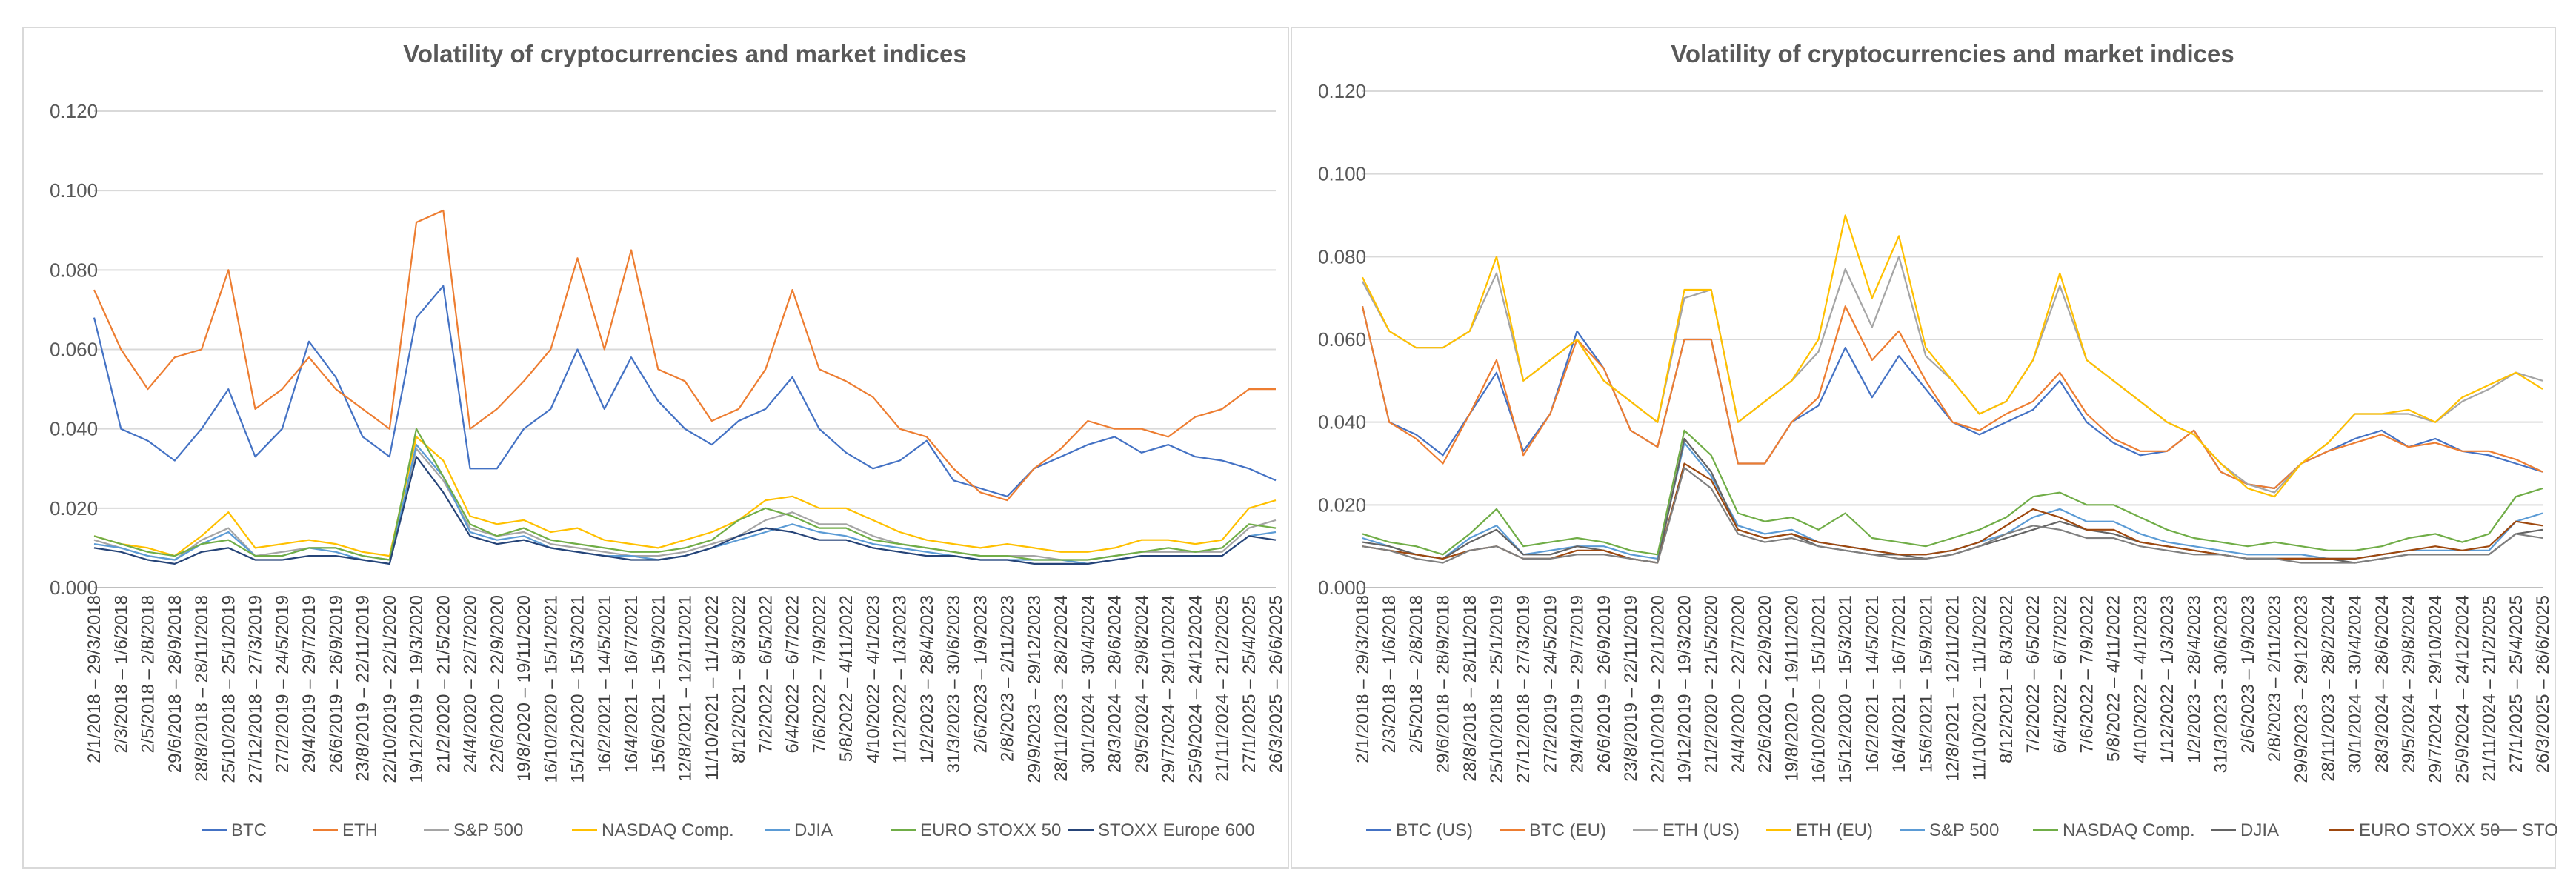 The image size is (2576, 893). What do you see at coordinates (2221, 684) in the screenshot?
I see `chart2-x-tick-label: 31/3/2023 – 30/6/2023` at bounding box center [2221, 684].